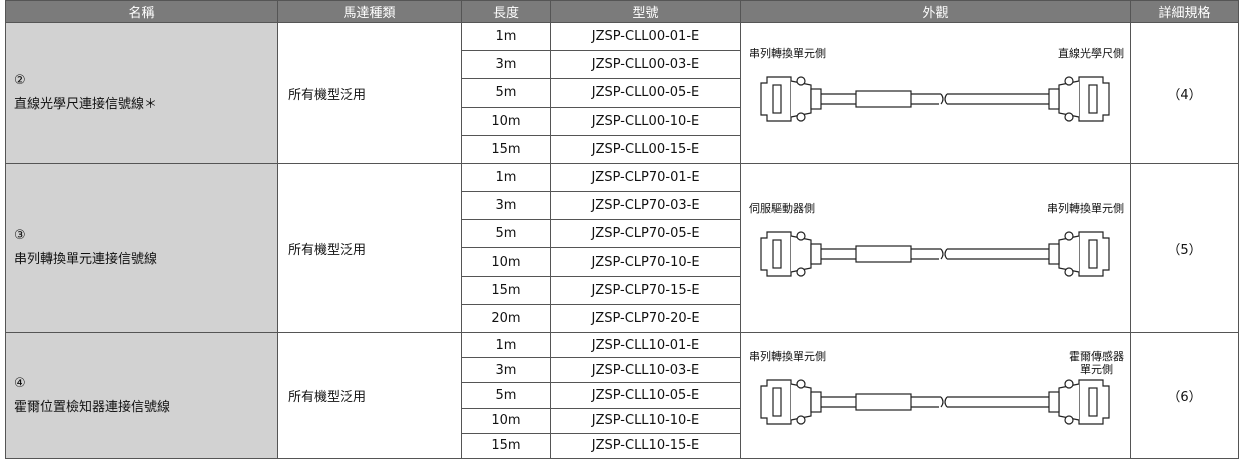 The width and height of the screenshot is (1243, 459). I want to click on model-cell: JZSP-CLP70-01-E, so click(645, 177).